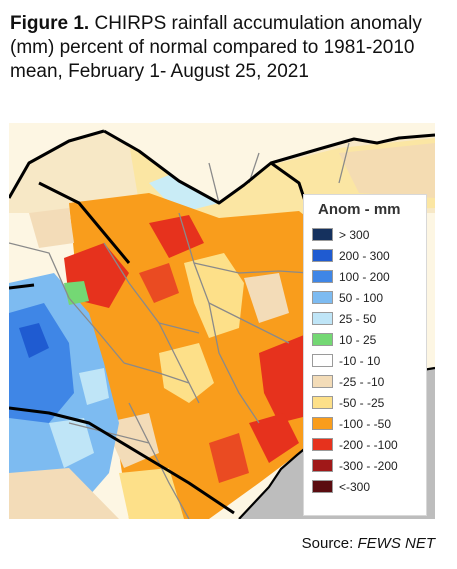 This screenshot has width=457, height=569. What do you see at coordinates (396, 543) in the screenshot?
I see `source-name: FEWS NET` at bounding box center [396, 543].